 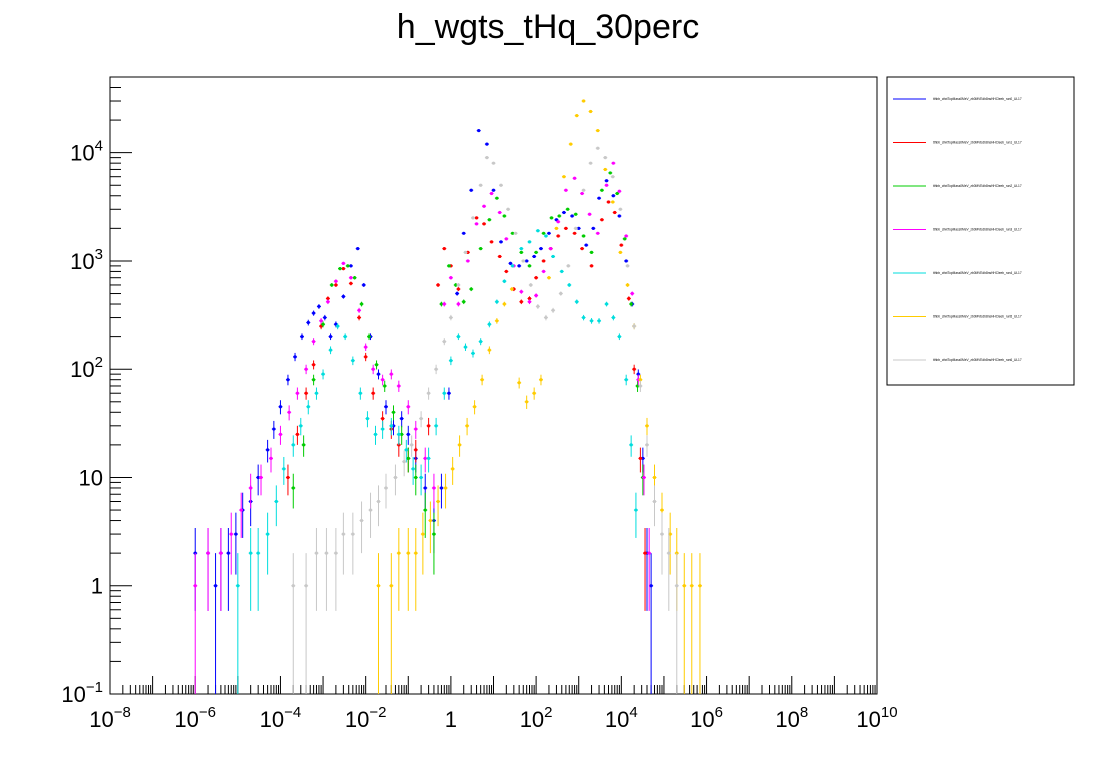 I want to click on y-tick-label: 10⁴, so click(x=86, y=152).